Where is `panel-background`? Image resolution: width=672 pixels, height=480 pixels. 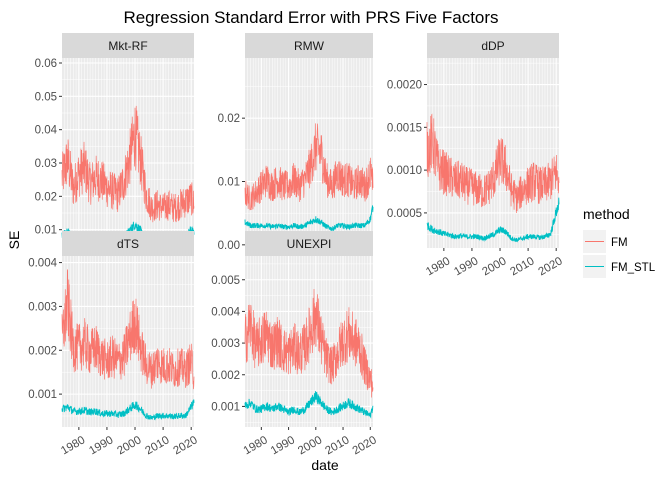
panel-background is located at coordinates (493, 153).